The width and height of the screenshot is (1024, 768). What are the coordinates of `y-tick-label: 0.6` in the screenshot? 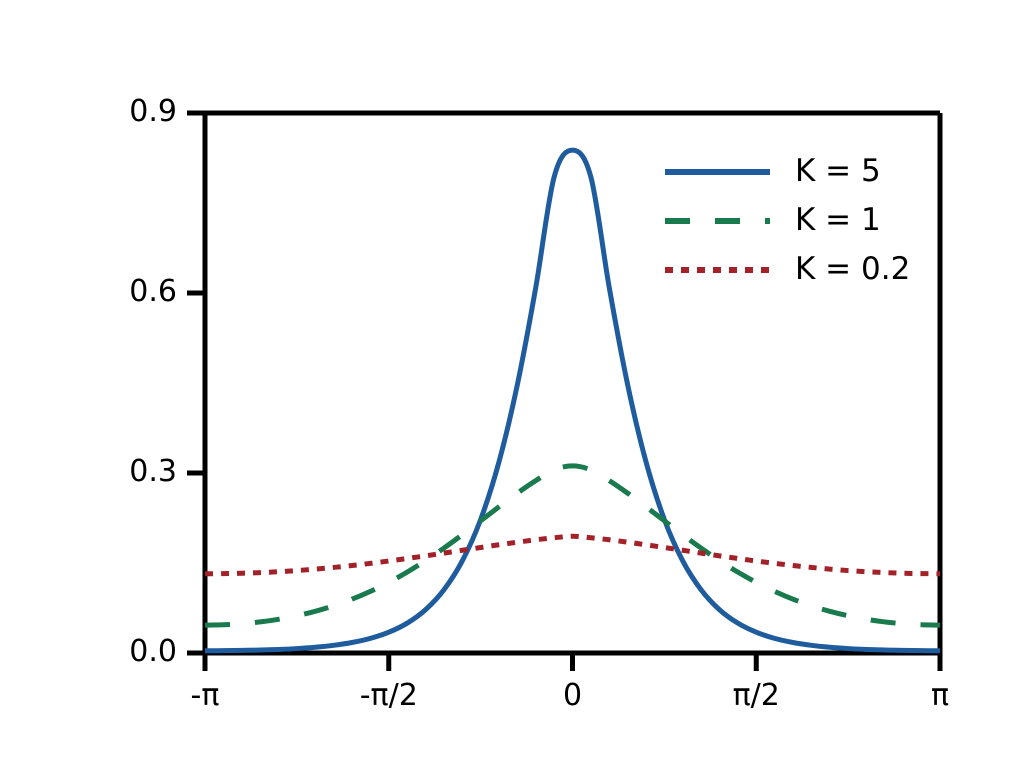 It's located at (153, 291).